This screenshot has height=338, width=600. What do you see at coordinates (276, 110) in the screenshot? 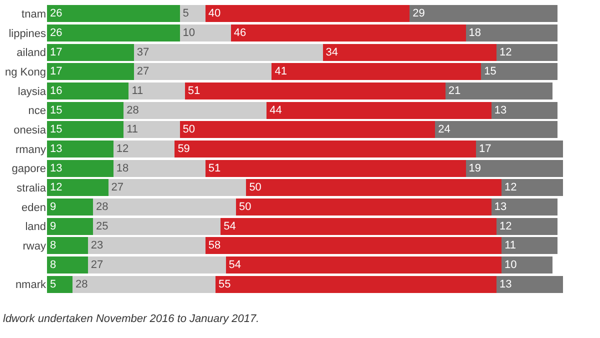
I see `data-label: 44` at bounding box center [276, 110].